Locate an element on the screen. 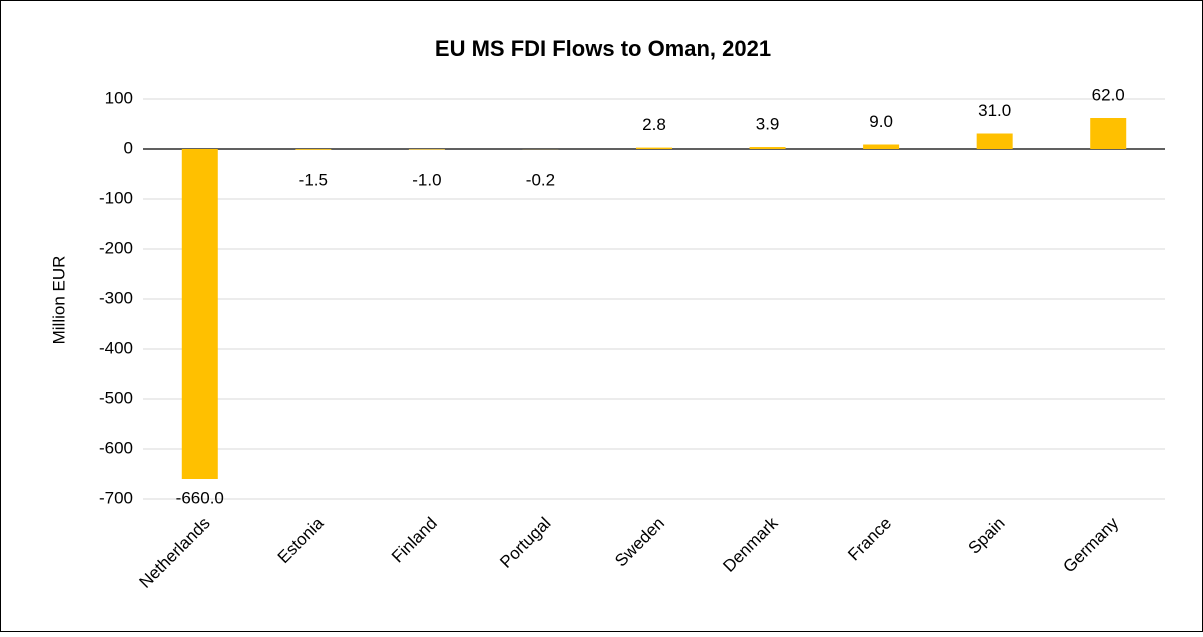 The height and width of the screenshot is (637, 1203). y-tick-label: 100 is located at coordinates (119, 97).